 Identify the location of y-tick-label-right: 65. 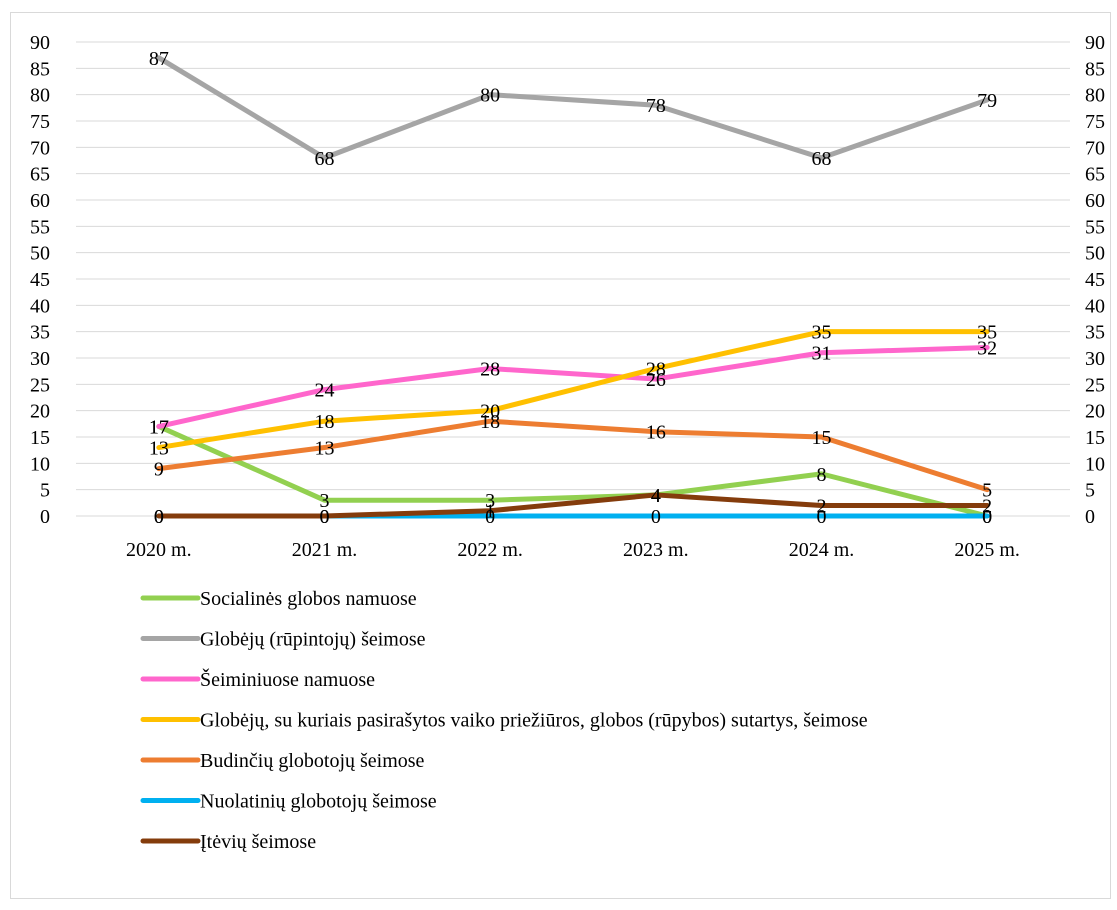
(1095, 175).